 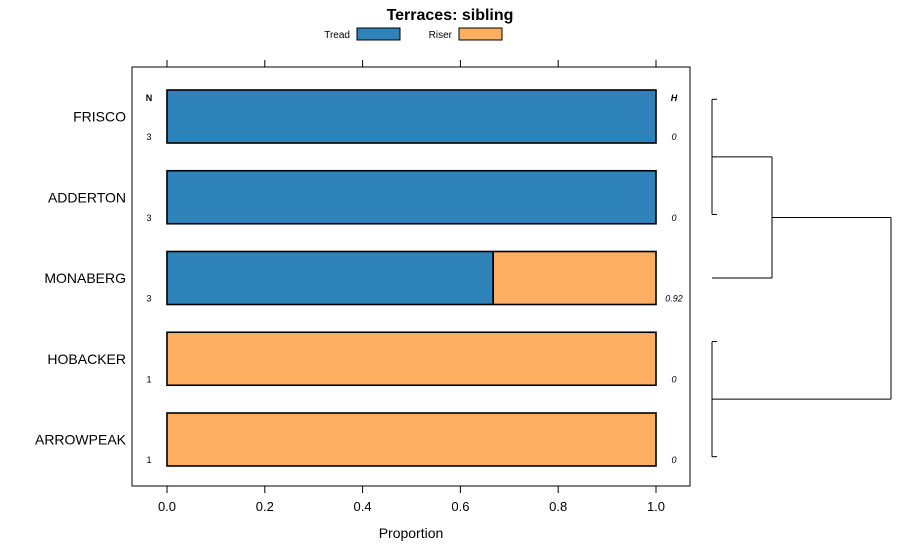 What do you see at coordinates (378, 34) in the screenshot?
I see `legend-swatch-tread` at bounding box center [378, 34].